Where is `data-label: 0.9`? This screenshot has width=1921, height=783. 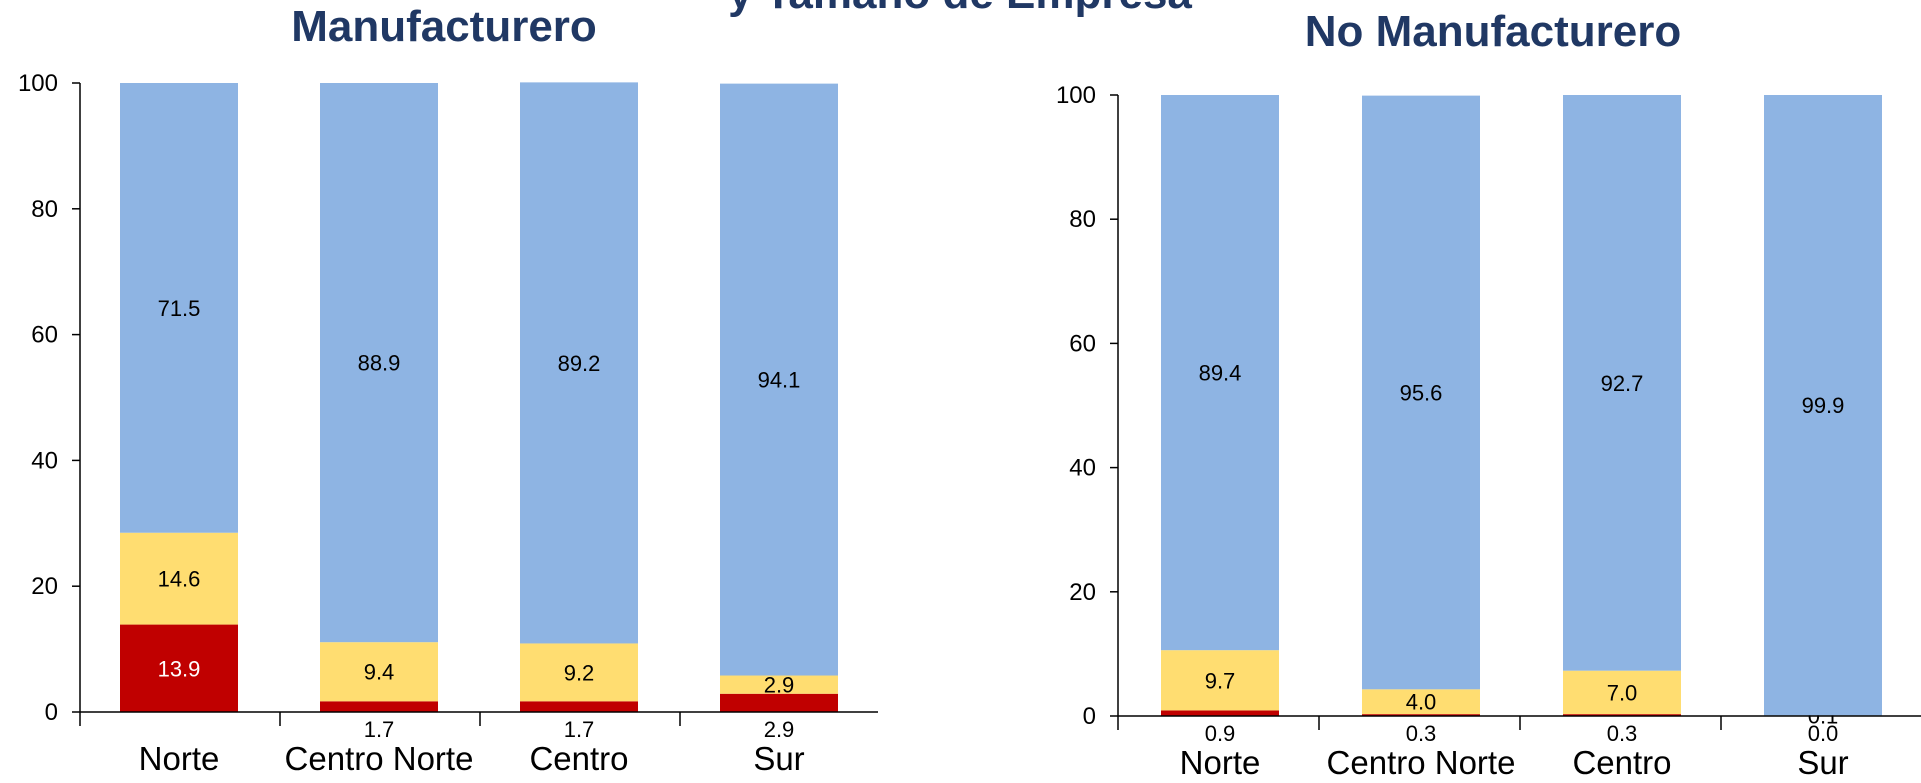 data-label: 0.9 is located at coordinates (1220, 733).